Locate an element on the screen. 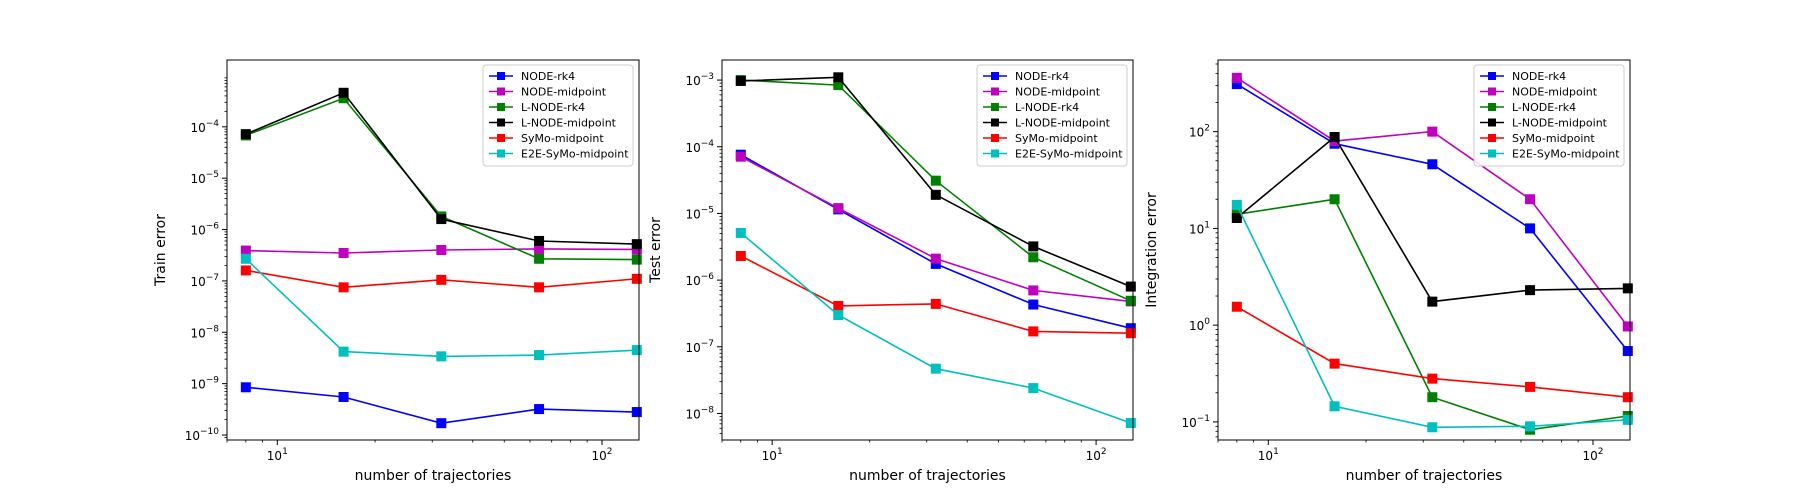 The width and height of the screenshot is (1800, 500). y-tick-label-exponent: −8 is located at coordinates (213, 329).